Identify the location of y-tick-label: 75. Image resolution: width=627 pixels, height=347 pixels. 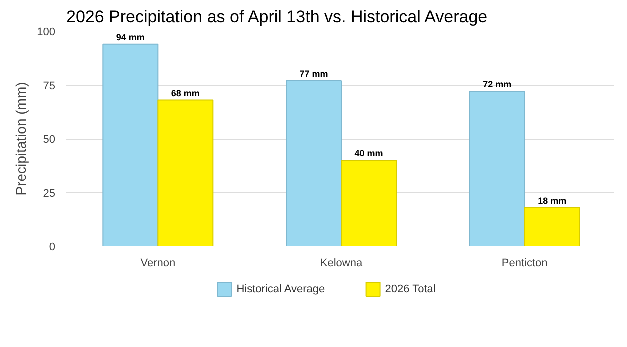
(49, 86).